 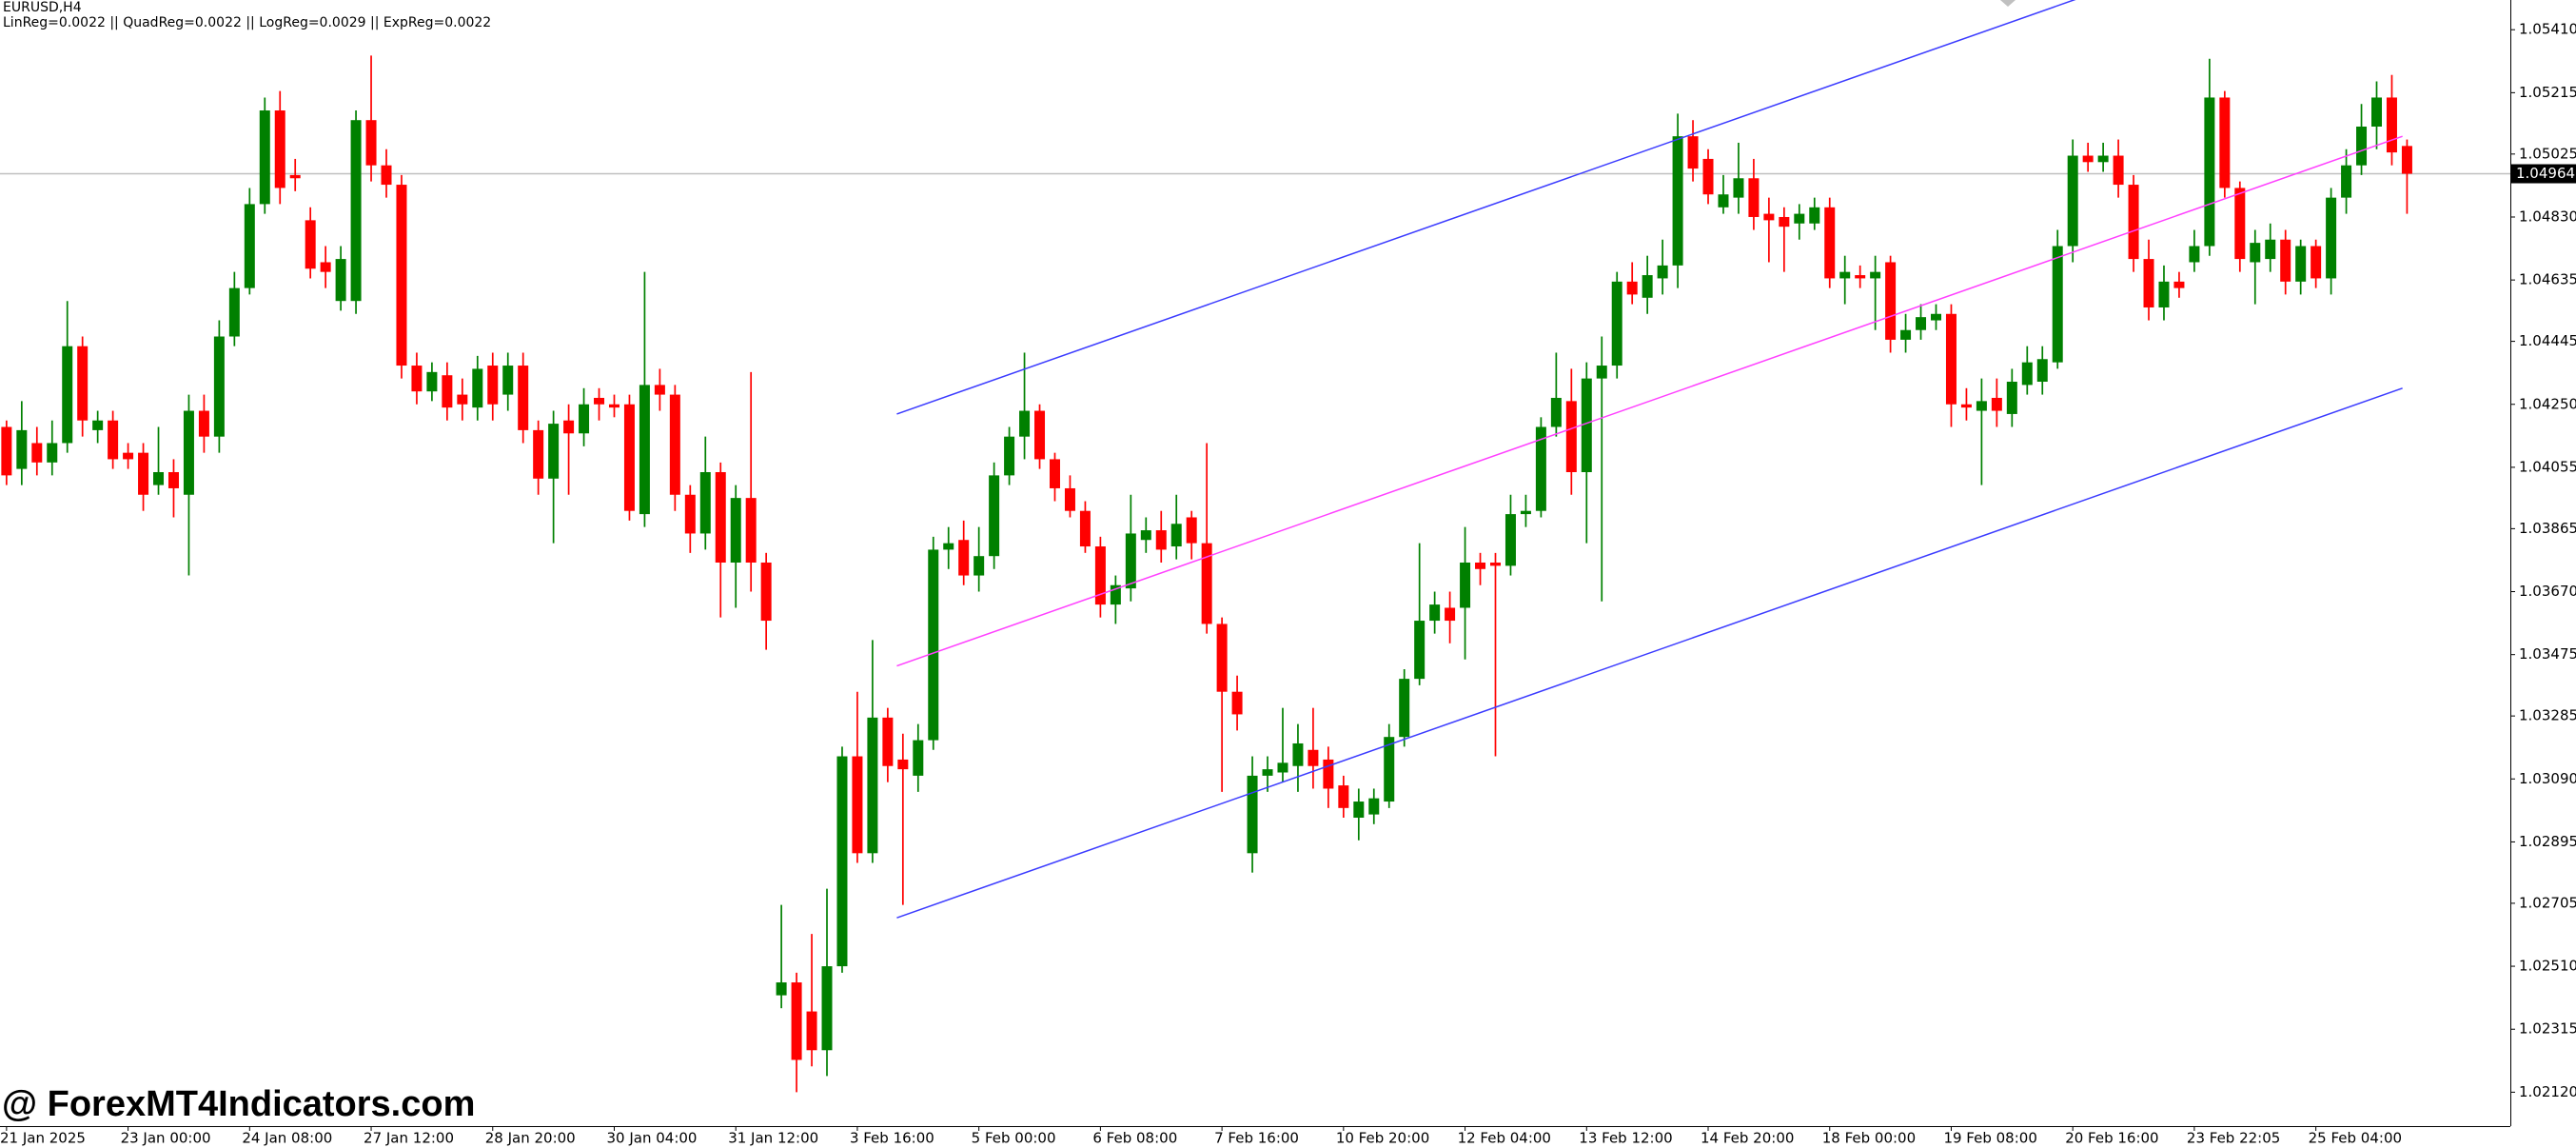 What do you see at coordinates (2547, 279) in the screenshot?
I see `y-tick-label: 1.04635` at bounding box center [2547, 279].